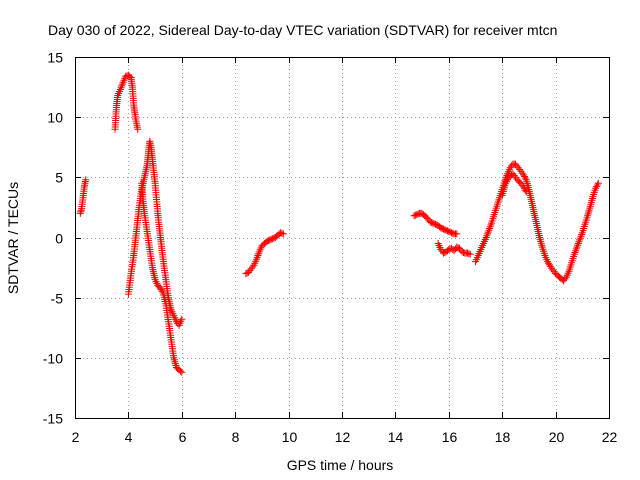 The width and height of the screenshot is (640, 480). I want to click on x-tick-label: 12, so click(343, 437).